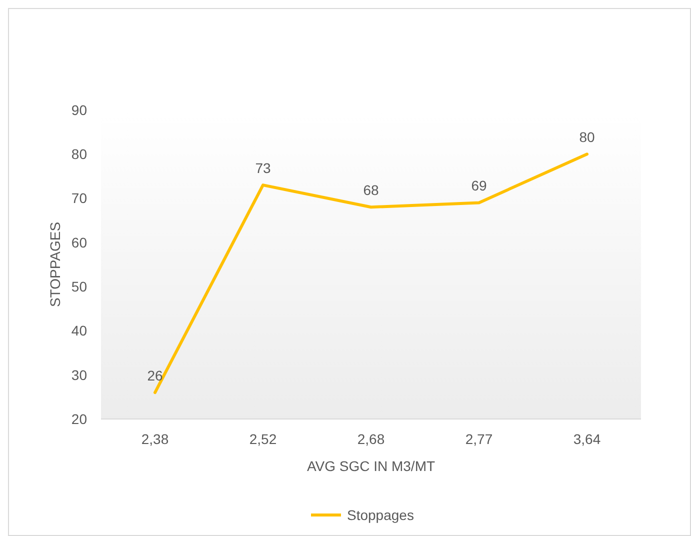 The image size is (691, 536). I want to click on x-tick-label: 2,68, so click(371, 439).